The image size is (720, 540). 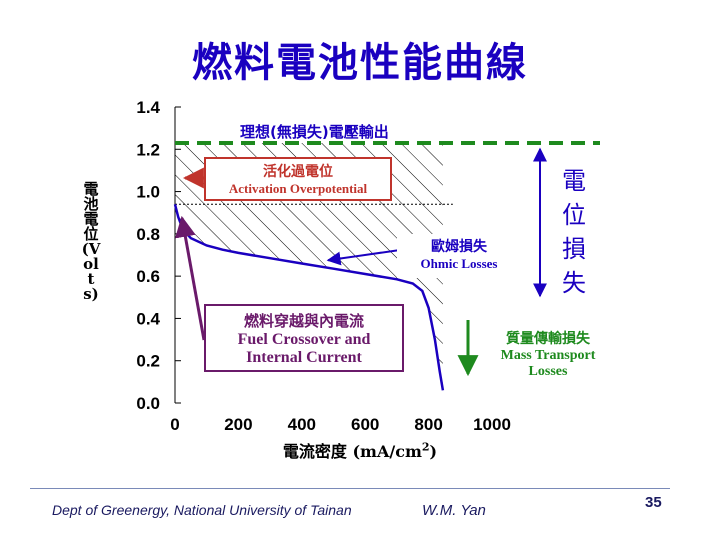 I want to click on x-tick-labels: 0 200 400 600 800 1000, so click(x=340, y=424).